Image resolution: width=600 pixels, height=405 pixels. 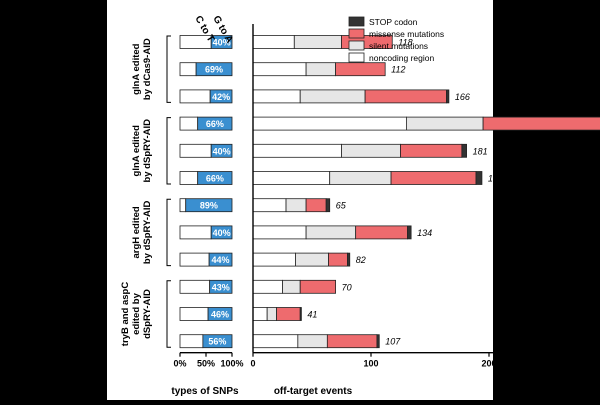 What do you see at coordinates (313, 391) in the screenshot?
I see `x-axis-label-off-target: off-target events` at bounding box center [313, 391].